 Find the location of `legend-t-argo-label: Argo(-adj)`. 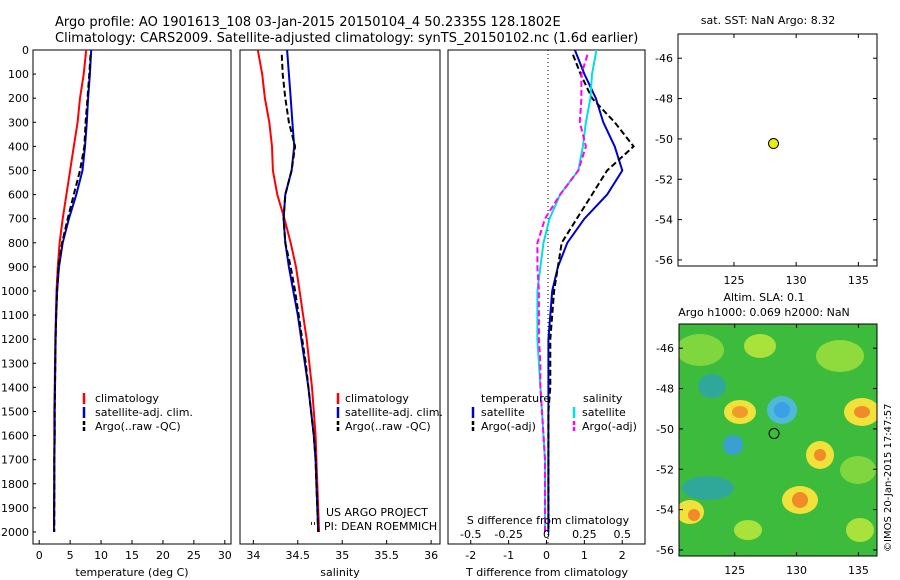

legend-t-argo-label: Argo(-adj) is located at coordinates (508, 426).